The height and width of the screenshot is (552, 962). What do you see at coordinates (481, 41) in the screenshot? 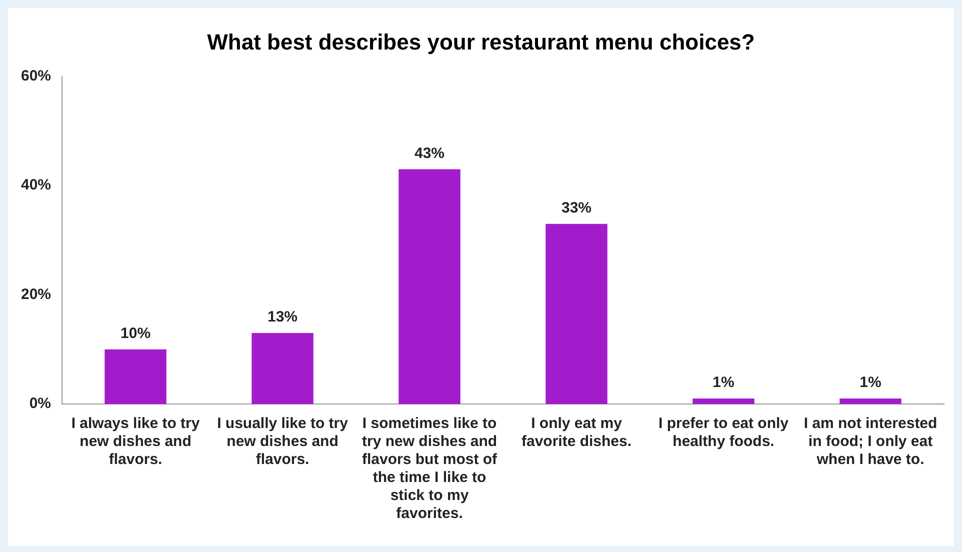
I see `chart-title: What best describes your restaurant menu choices?` at bounding box center [481, 41].